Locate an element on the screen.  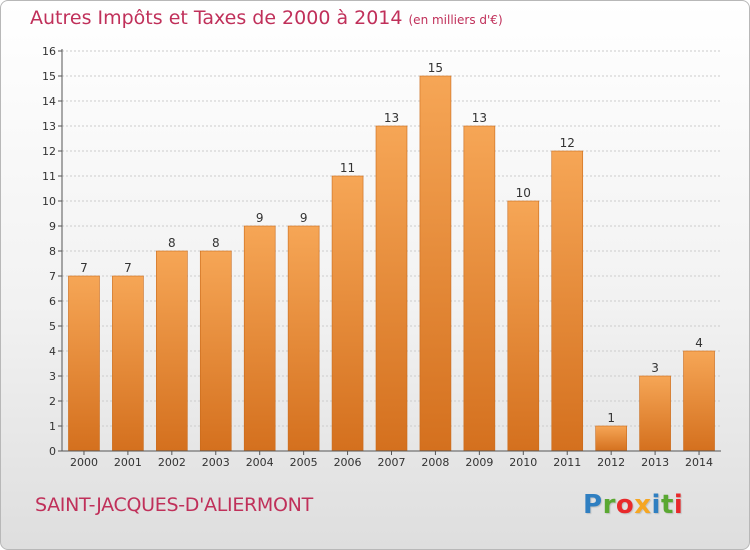
data-label: 12 is located at coordinates (567, 143).